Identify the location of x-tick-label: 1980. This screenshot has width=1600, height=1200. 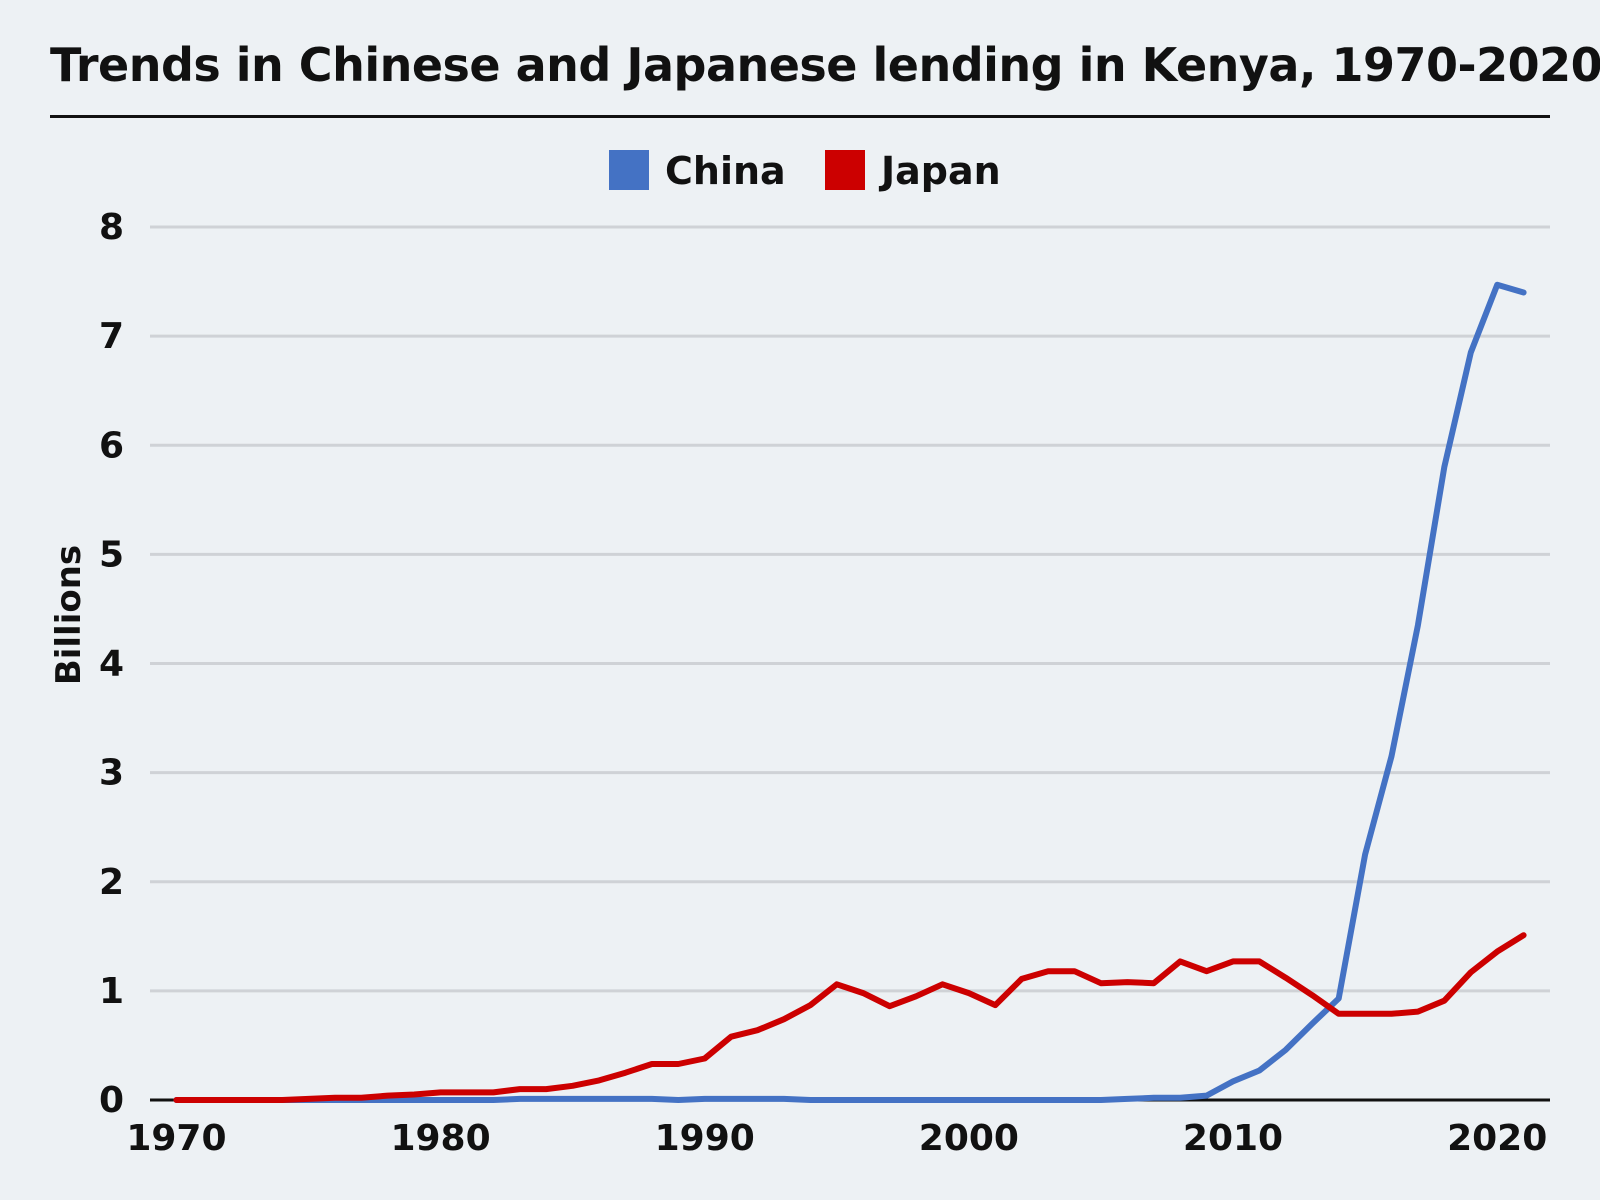
(440, 1138).